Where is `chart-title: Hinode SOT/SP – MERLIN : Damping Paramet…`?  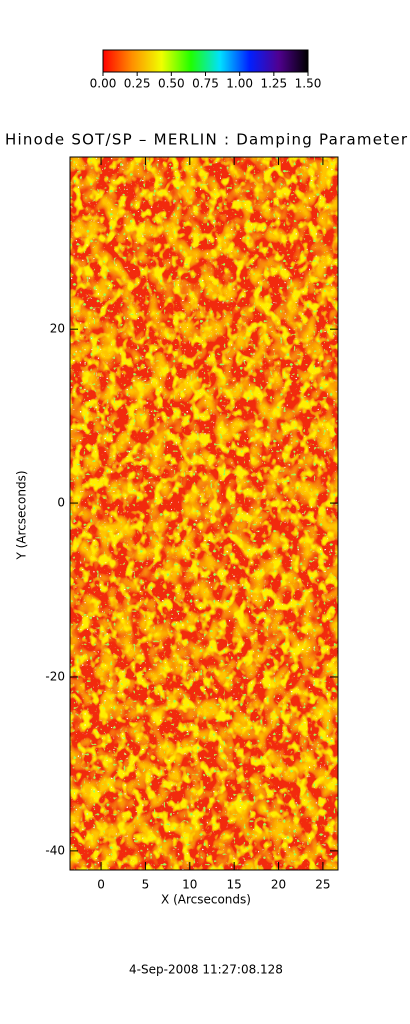 chart-title: Hinode SOT/SP – MERLIN : Damping Paramet… is located at coordinates (206, 140).